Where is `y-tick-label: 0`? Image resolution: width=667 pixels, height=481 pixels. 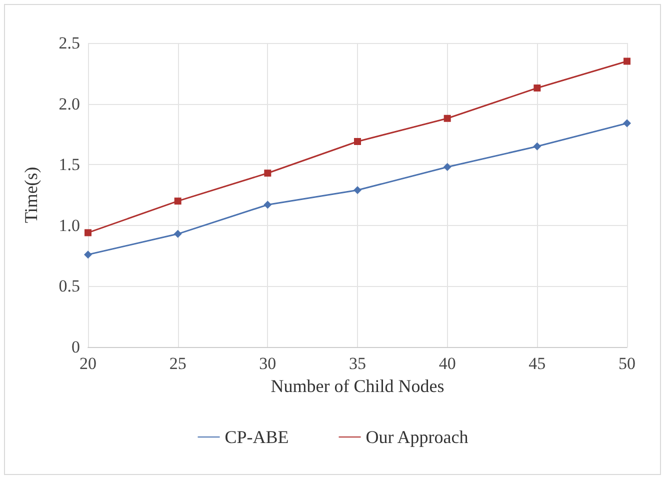
y-tick-label: 0 is located at coordinates (76, 347).